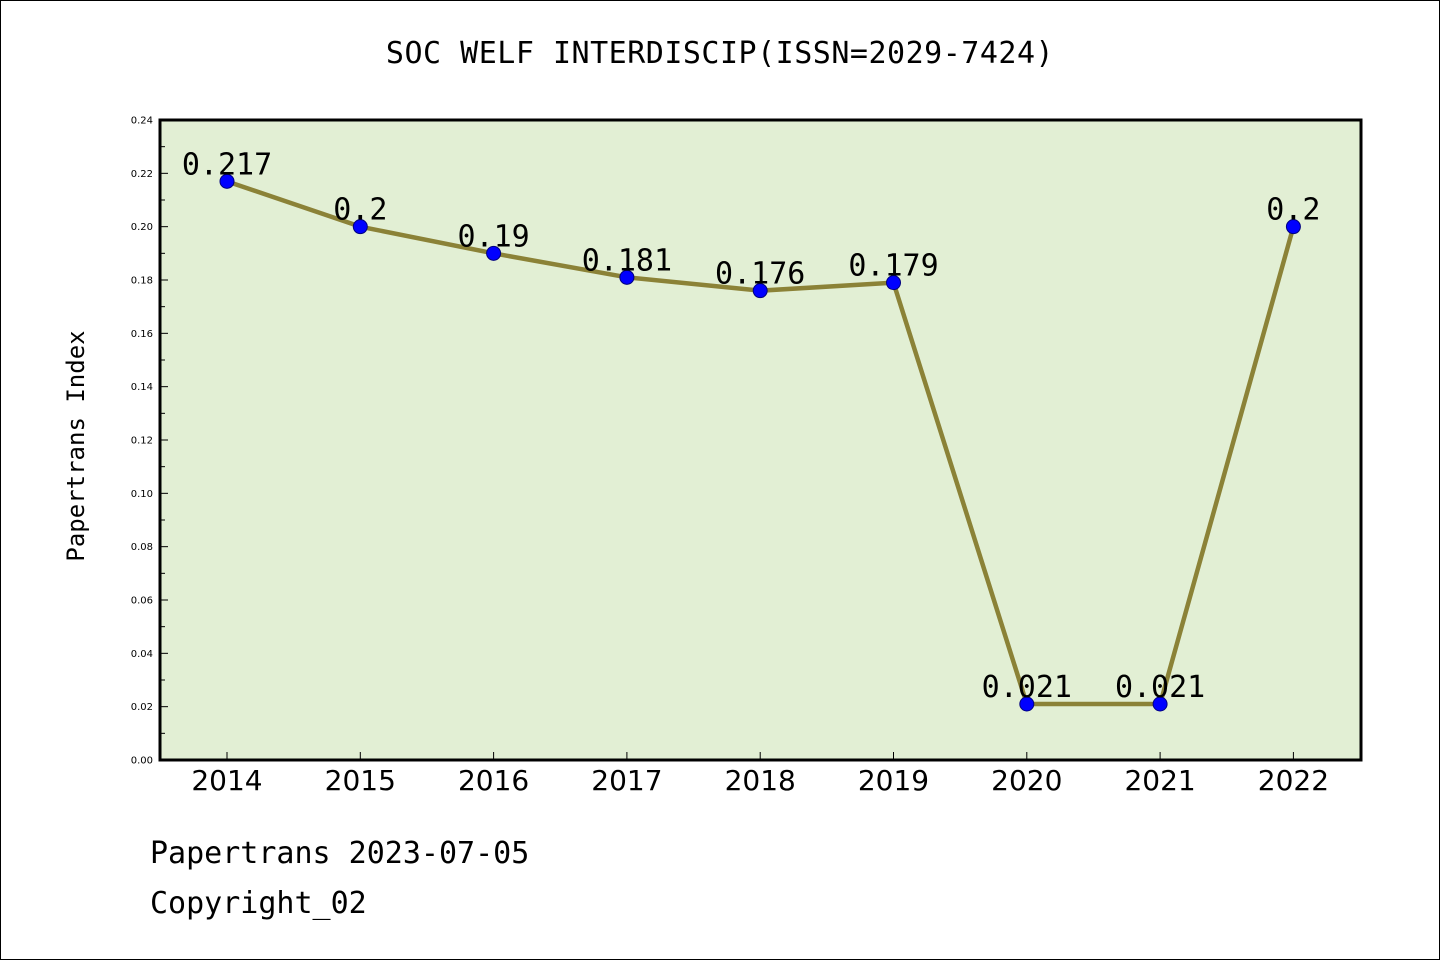  What do you see at coordinates (626, 780) in the screenshot?
I see `x-tick-label: 2017` at bounding box center [626, 780].